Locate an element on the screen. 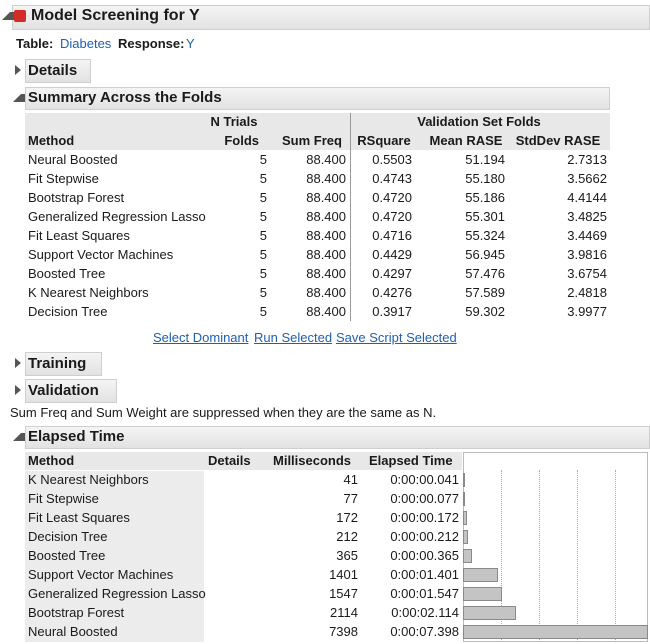 This screenshot has height=644, width=650. section-title: Training is located at coordinates (57, 363).